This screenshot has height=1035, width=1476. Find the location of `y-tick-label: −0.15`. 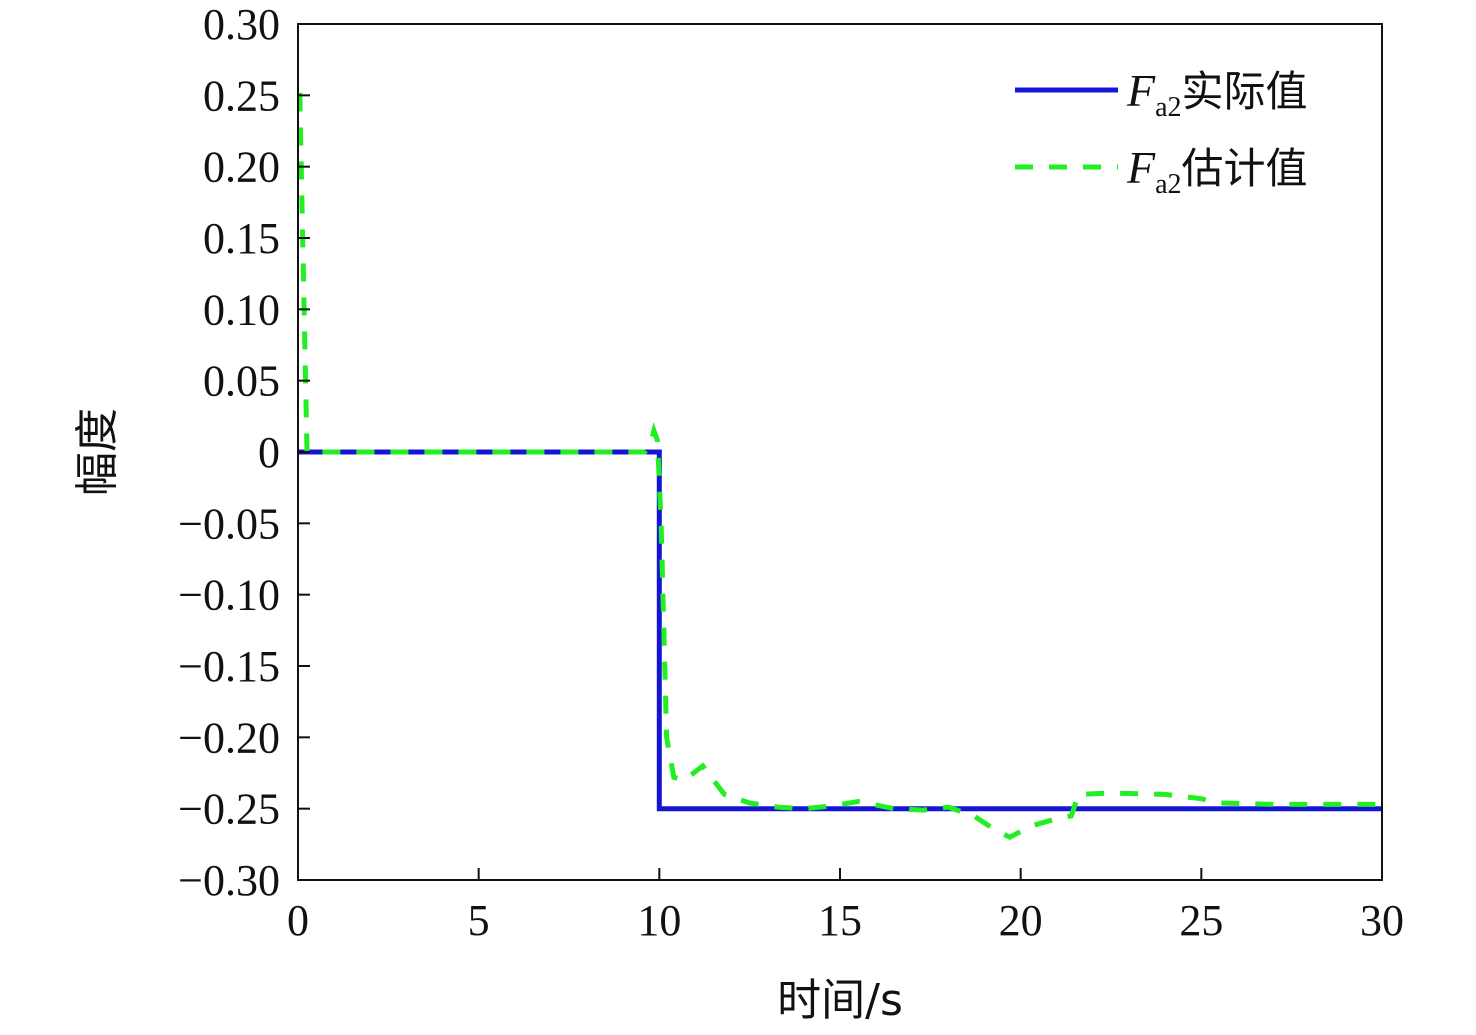

y-tick-label: −0.15 is located at coordinates (229, 666).